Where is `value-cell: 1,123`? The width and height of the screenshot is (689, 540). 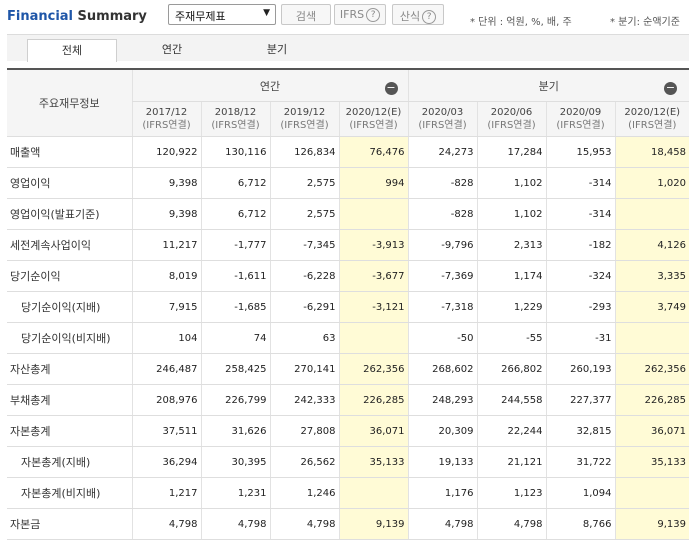 value-cell: 1,123 is located at coordinates (511, 493).